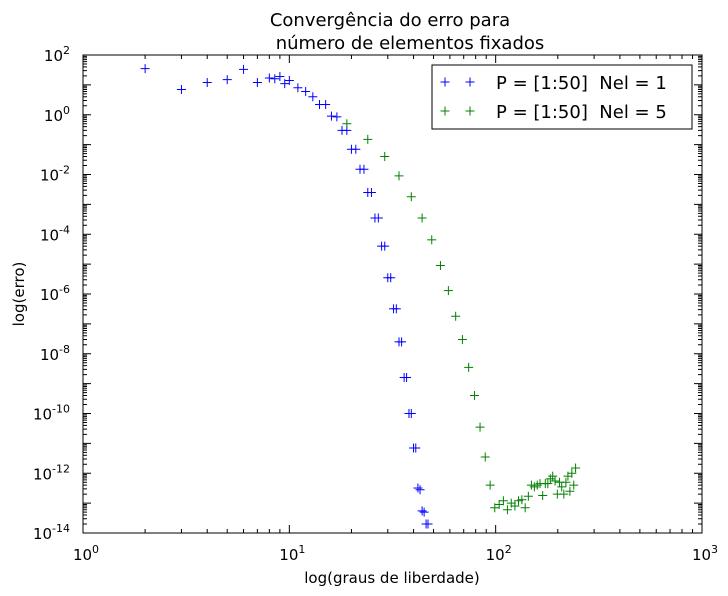  Describe the element at coordinates (581, 83) in the screenshot. I see `legend-label: P = [1:50] Nel = 1` at that location.